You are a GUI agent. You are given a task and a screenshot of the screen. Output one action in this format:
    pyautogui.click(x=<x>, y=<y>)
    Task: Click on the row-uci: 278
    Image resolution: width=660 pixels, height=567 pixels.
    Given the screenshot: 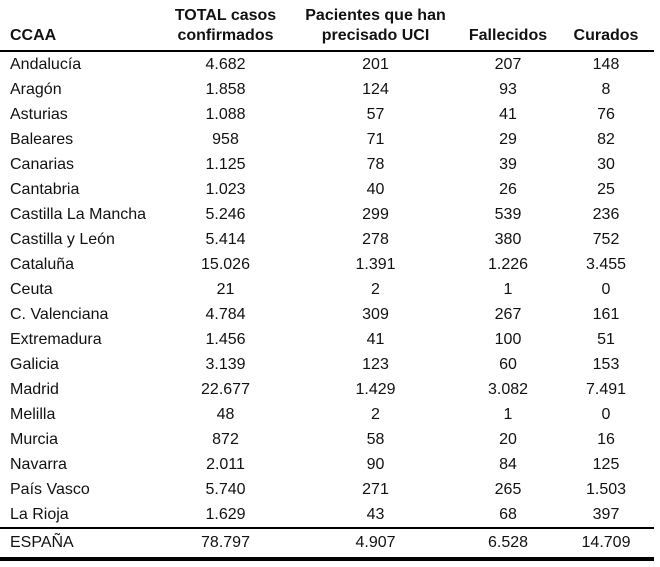 What is the action you would take?
    pyautogui.click(x=375, y=239)
    